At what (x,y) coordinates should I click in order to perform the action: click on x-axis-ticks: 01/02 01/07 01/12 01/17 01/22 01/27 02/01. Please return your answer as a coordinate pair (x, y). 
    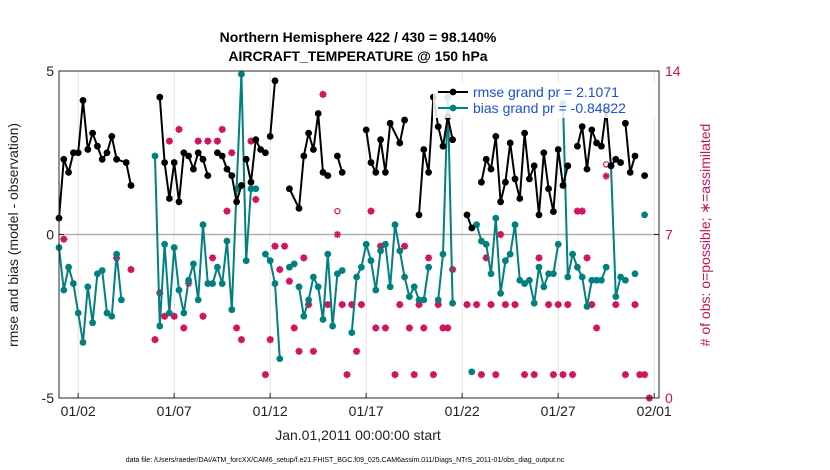
    Looking at the image, I should click on (366, 406).